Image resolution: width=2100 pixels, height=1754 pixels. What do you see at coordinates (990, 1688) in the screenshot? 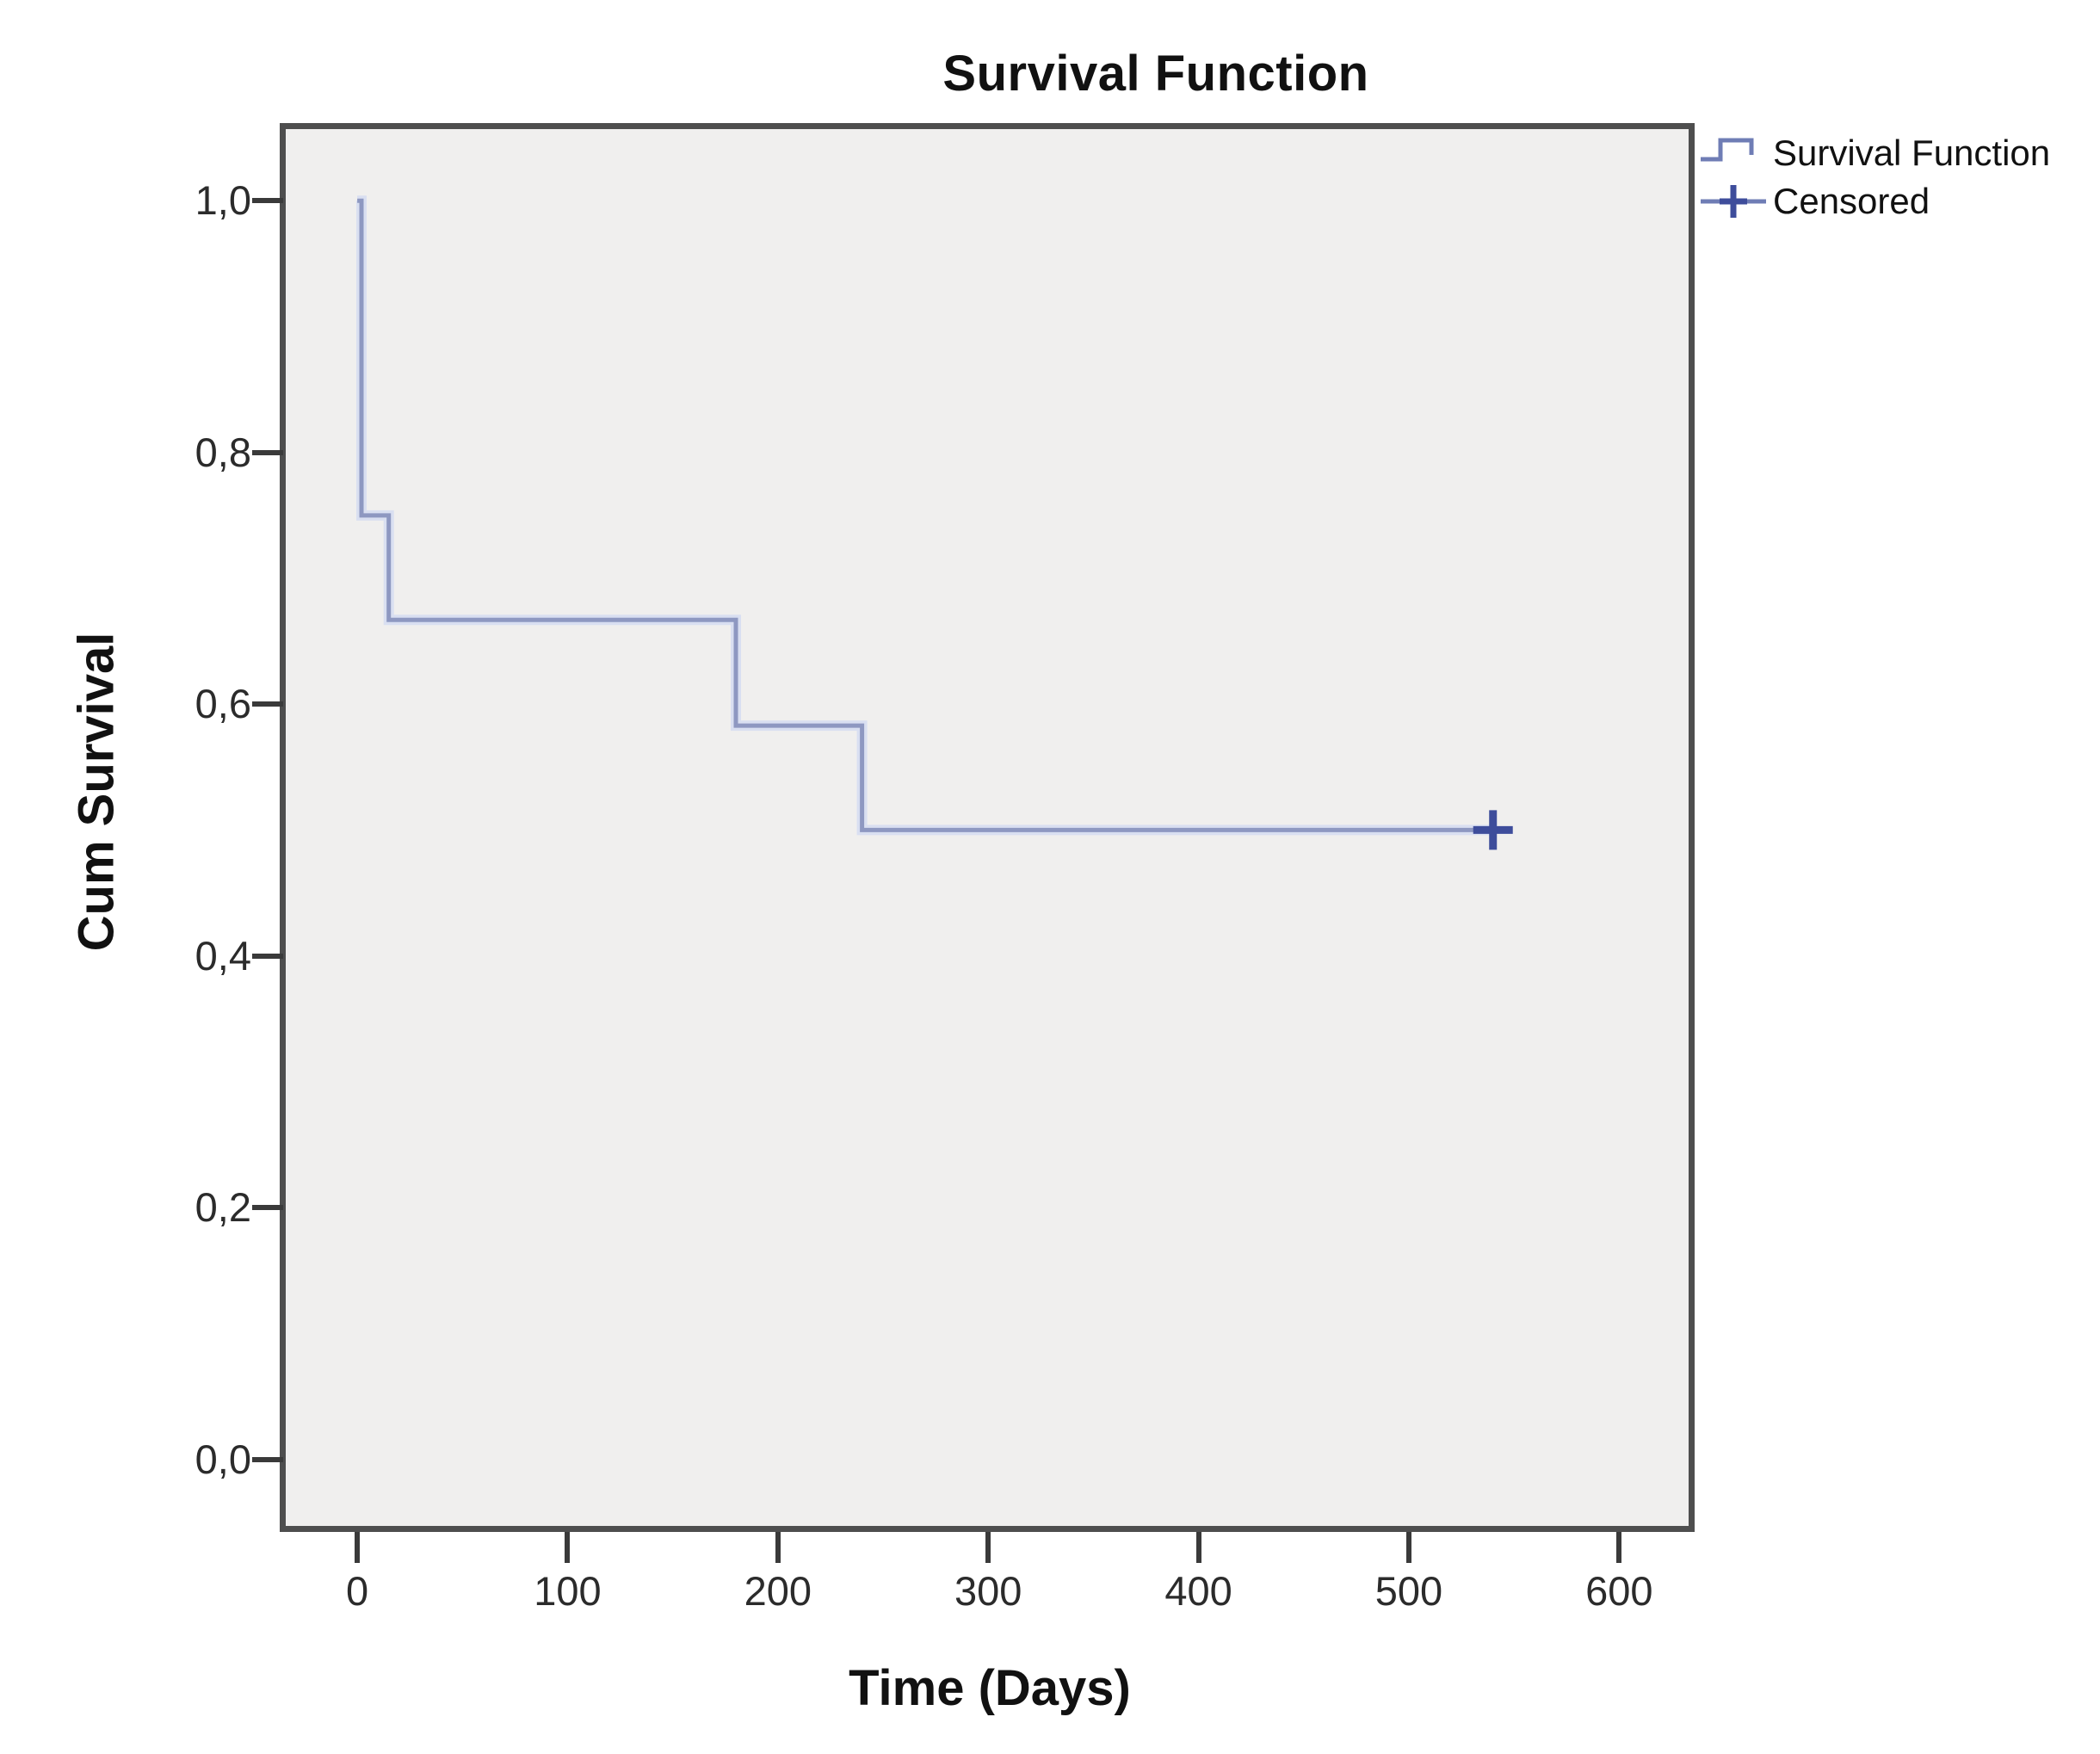
I see `x-axis-title: Time (Days)` at bounding box center [990, 1688].